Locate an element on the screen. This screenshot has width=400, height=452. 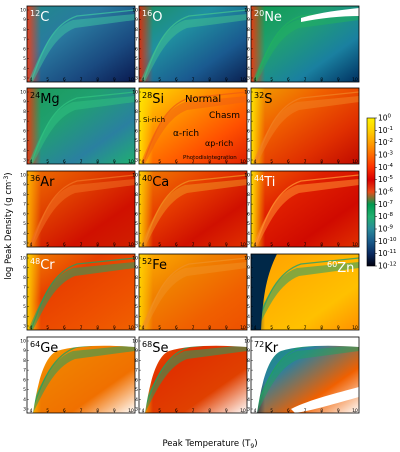
panel-label-ca: 40Ca is located at coordinates (155, 182).